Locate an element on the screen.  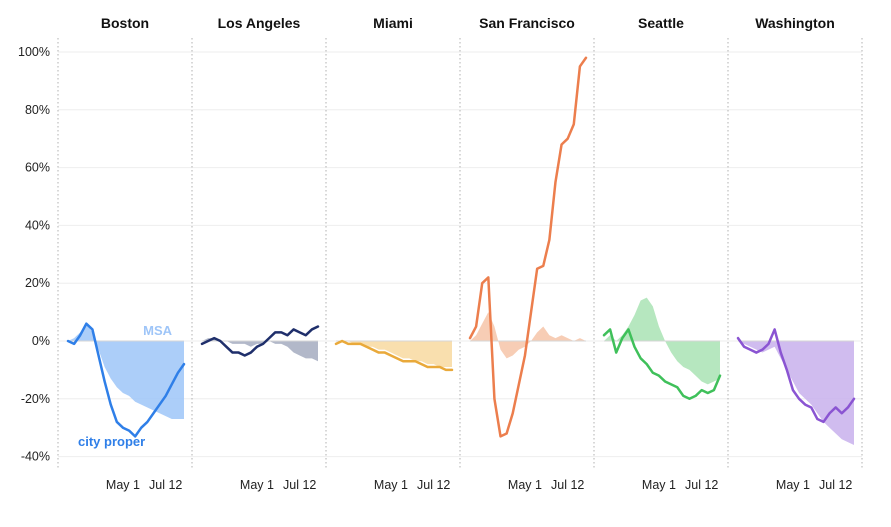
y-axis: -40% -20% 0% 20% 40% 60% 80% 100% is located at coordinates (34, 254).